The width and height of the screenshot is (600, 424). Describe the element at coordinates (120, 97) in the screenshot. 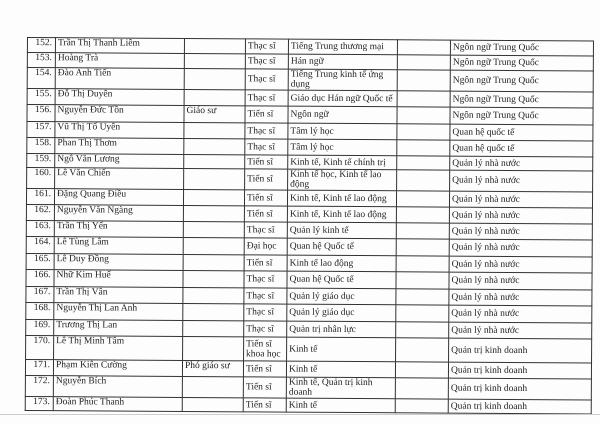

I see `name-cell: Đỗ Thị Duyên` at that location.